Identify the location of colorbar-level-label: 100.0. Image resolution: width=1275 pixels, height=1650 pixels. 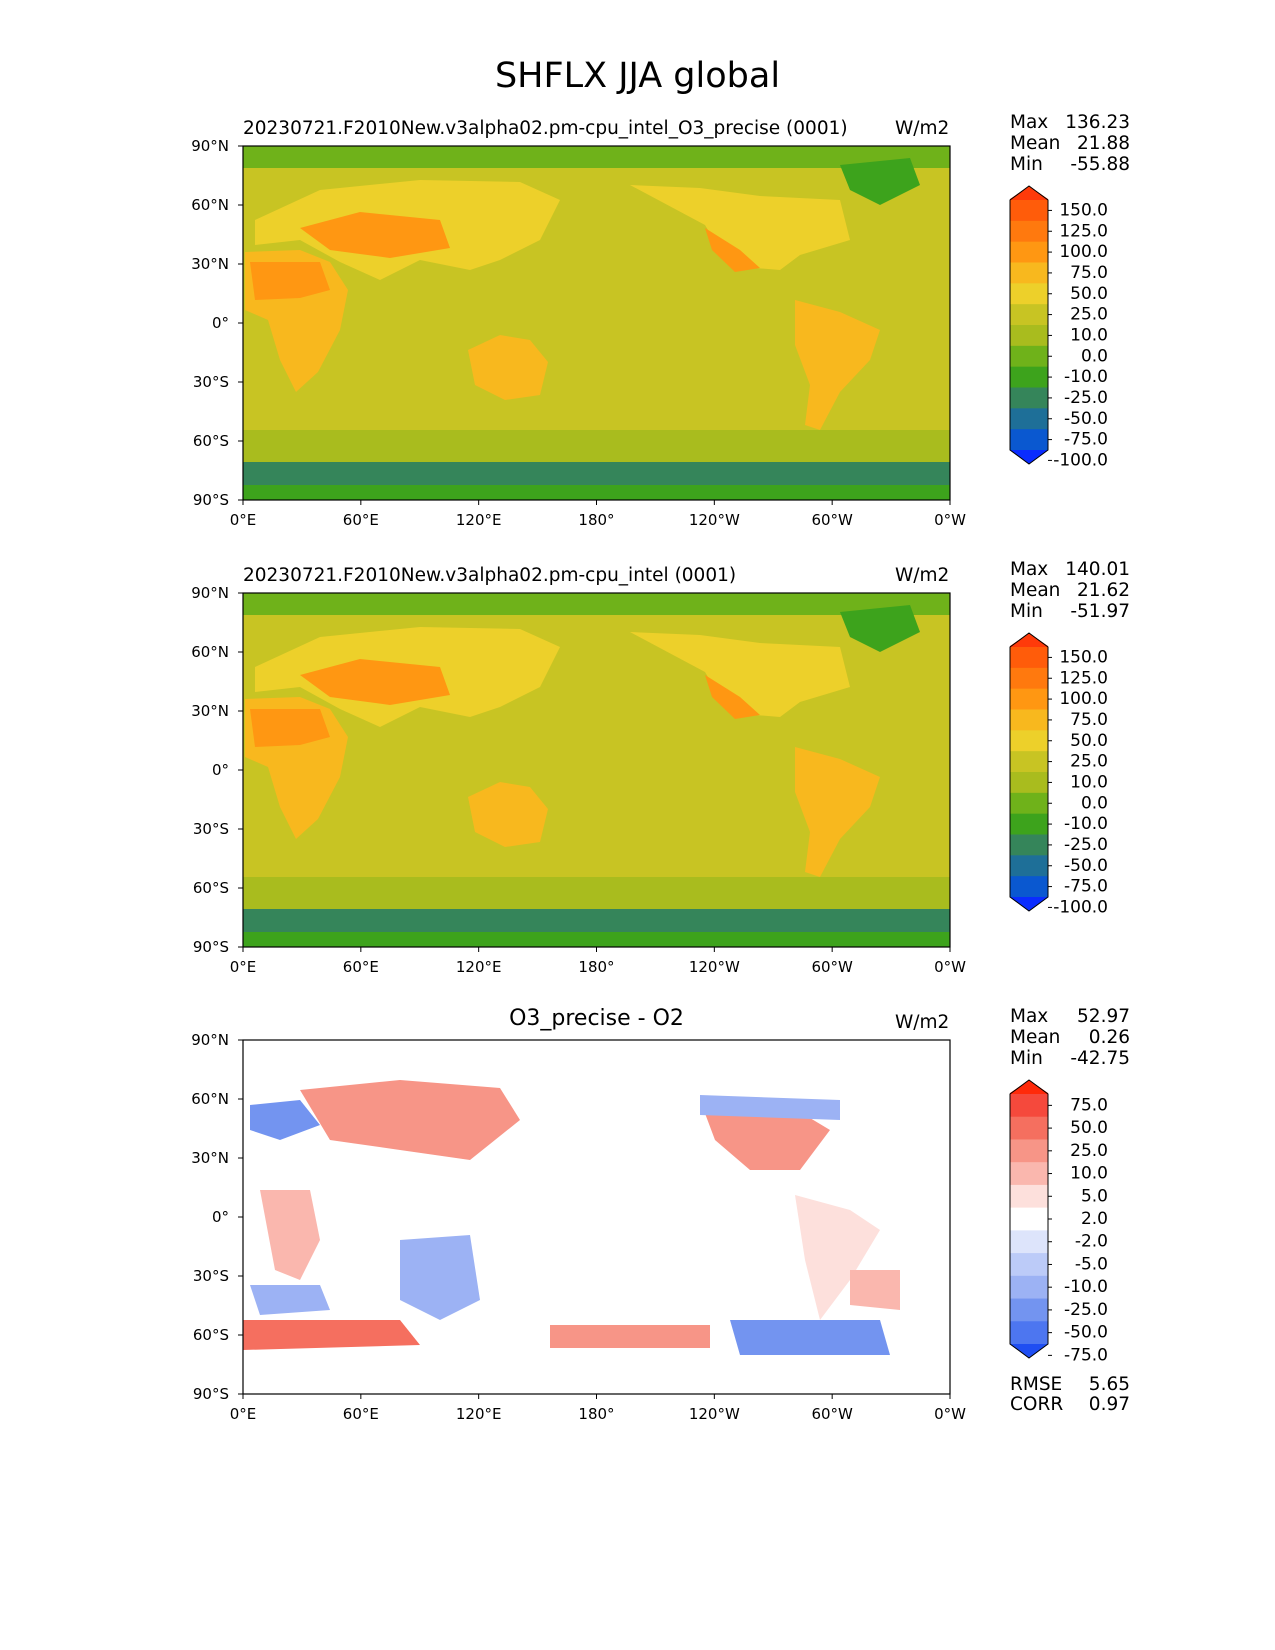
(1083, 699).